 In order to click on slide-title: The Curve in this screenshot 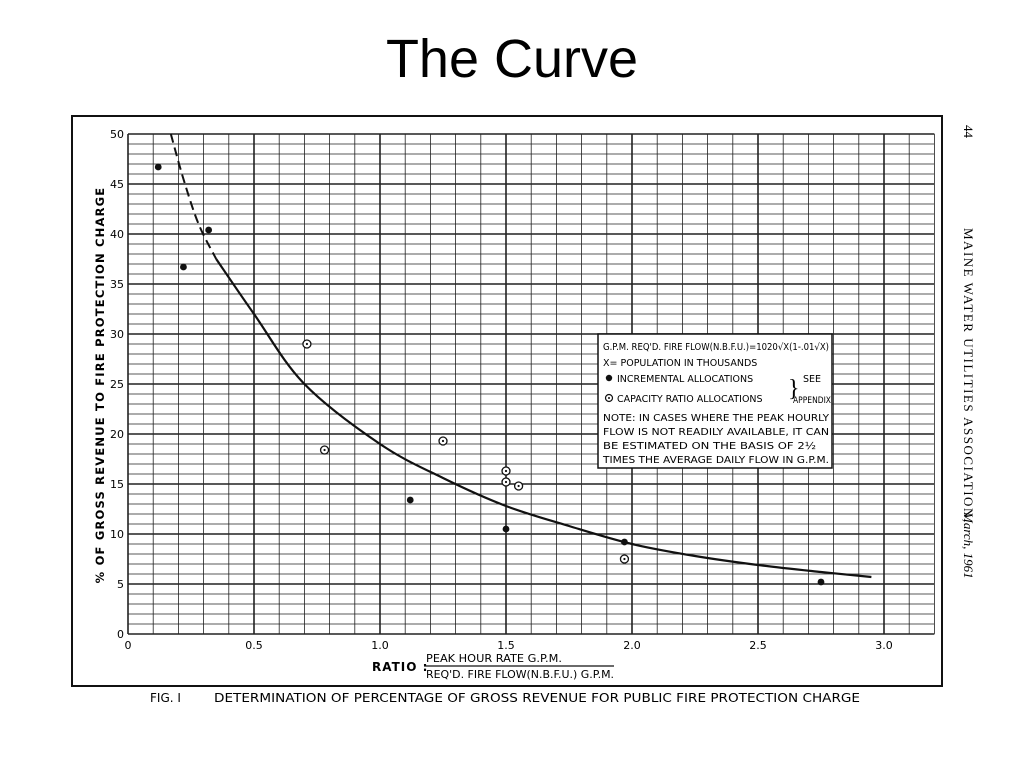, I will do `click(512, 59)`.